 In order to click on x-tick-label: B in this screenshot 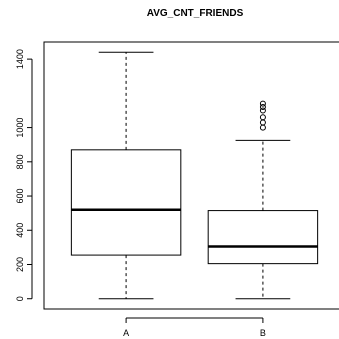, I will do `click(263, 333)`.